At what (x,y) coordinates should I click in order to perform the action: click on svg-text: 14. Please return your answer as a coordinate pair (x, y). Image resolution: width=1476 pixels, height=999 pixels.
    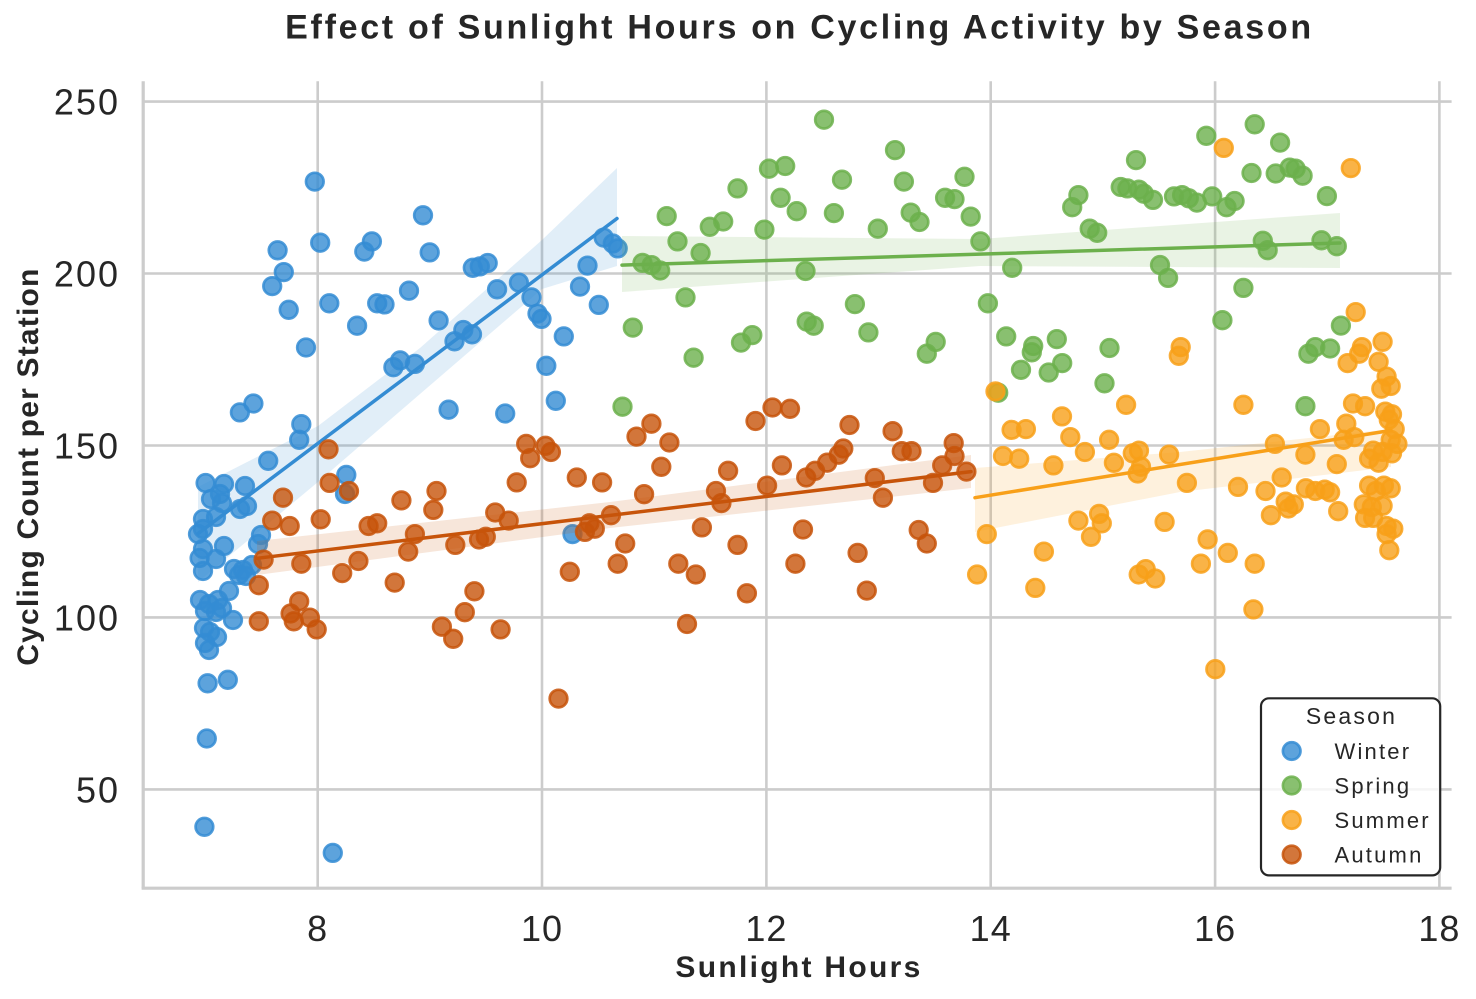
    Looking at the image, I should click on (991, 928).